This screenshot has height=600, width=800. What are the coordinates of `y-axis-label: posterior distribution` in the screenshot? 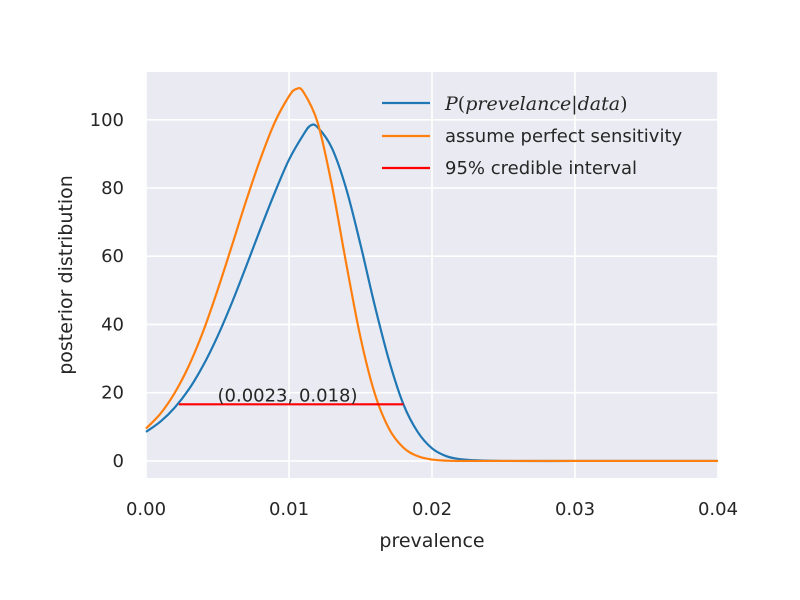 It's located at (66, 275).